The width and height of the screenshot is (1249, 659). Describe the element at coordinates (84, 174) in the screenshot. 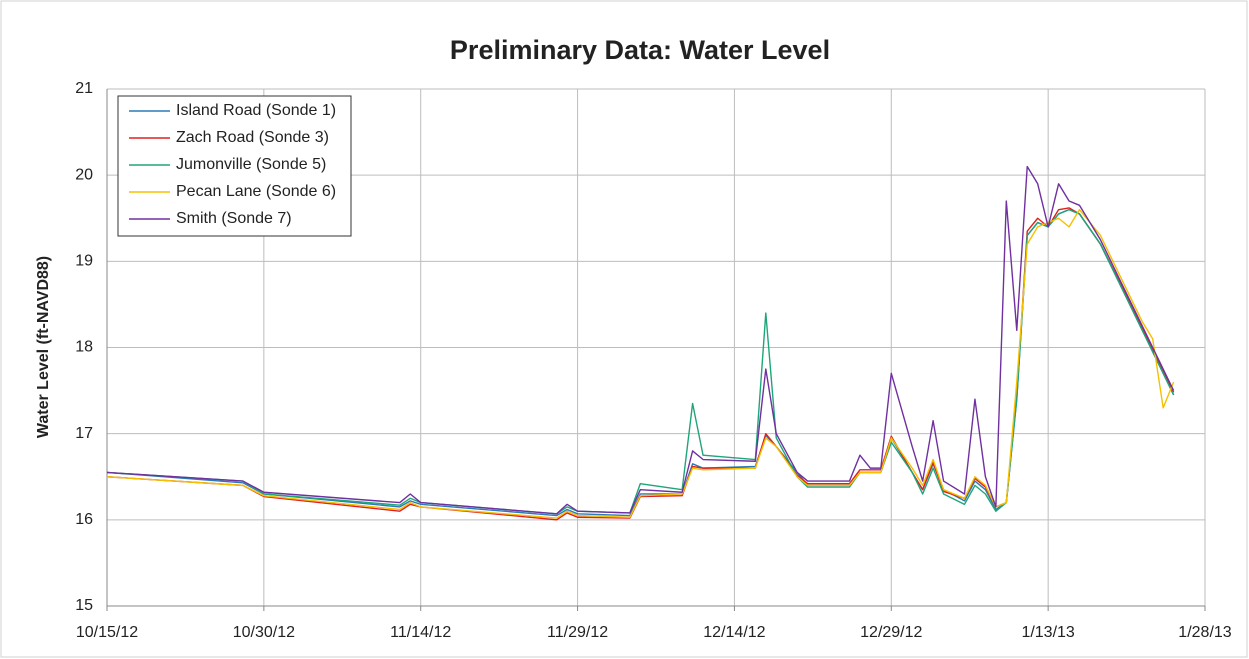

I see `y-tick-label: 20` at that location.